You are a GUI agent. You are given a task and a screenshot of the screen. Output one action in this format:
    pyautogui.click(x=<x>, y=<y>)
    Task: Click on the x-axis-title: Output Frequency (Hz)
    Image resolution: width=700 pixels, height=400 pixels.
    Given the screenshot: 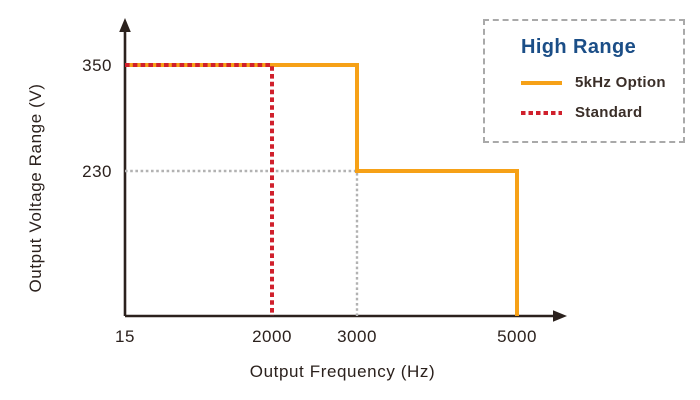 What is the action you would take?
    pyautogui.click(x=342, y=371)
    